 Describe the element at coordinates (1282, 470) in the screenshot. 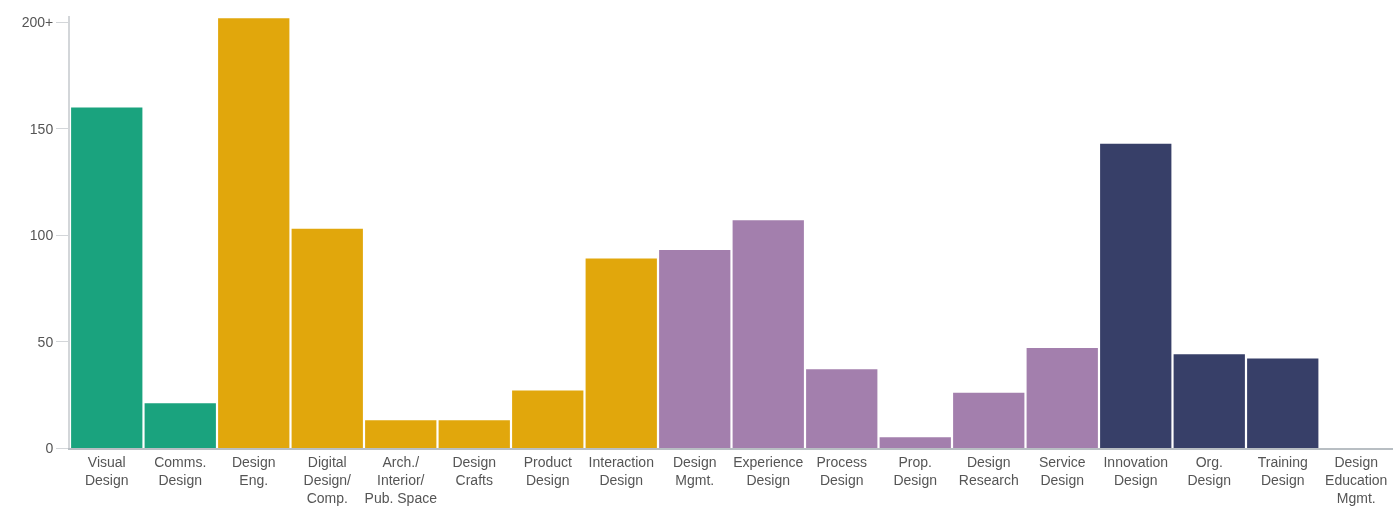

I see `x-tick-label: Training Design` at that location.